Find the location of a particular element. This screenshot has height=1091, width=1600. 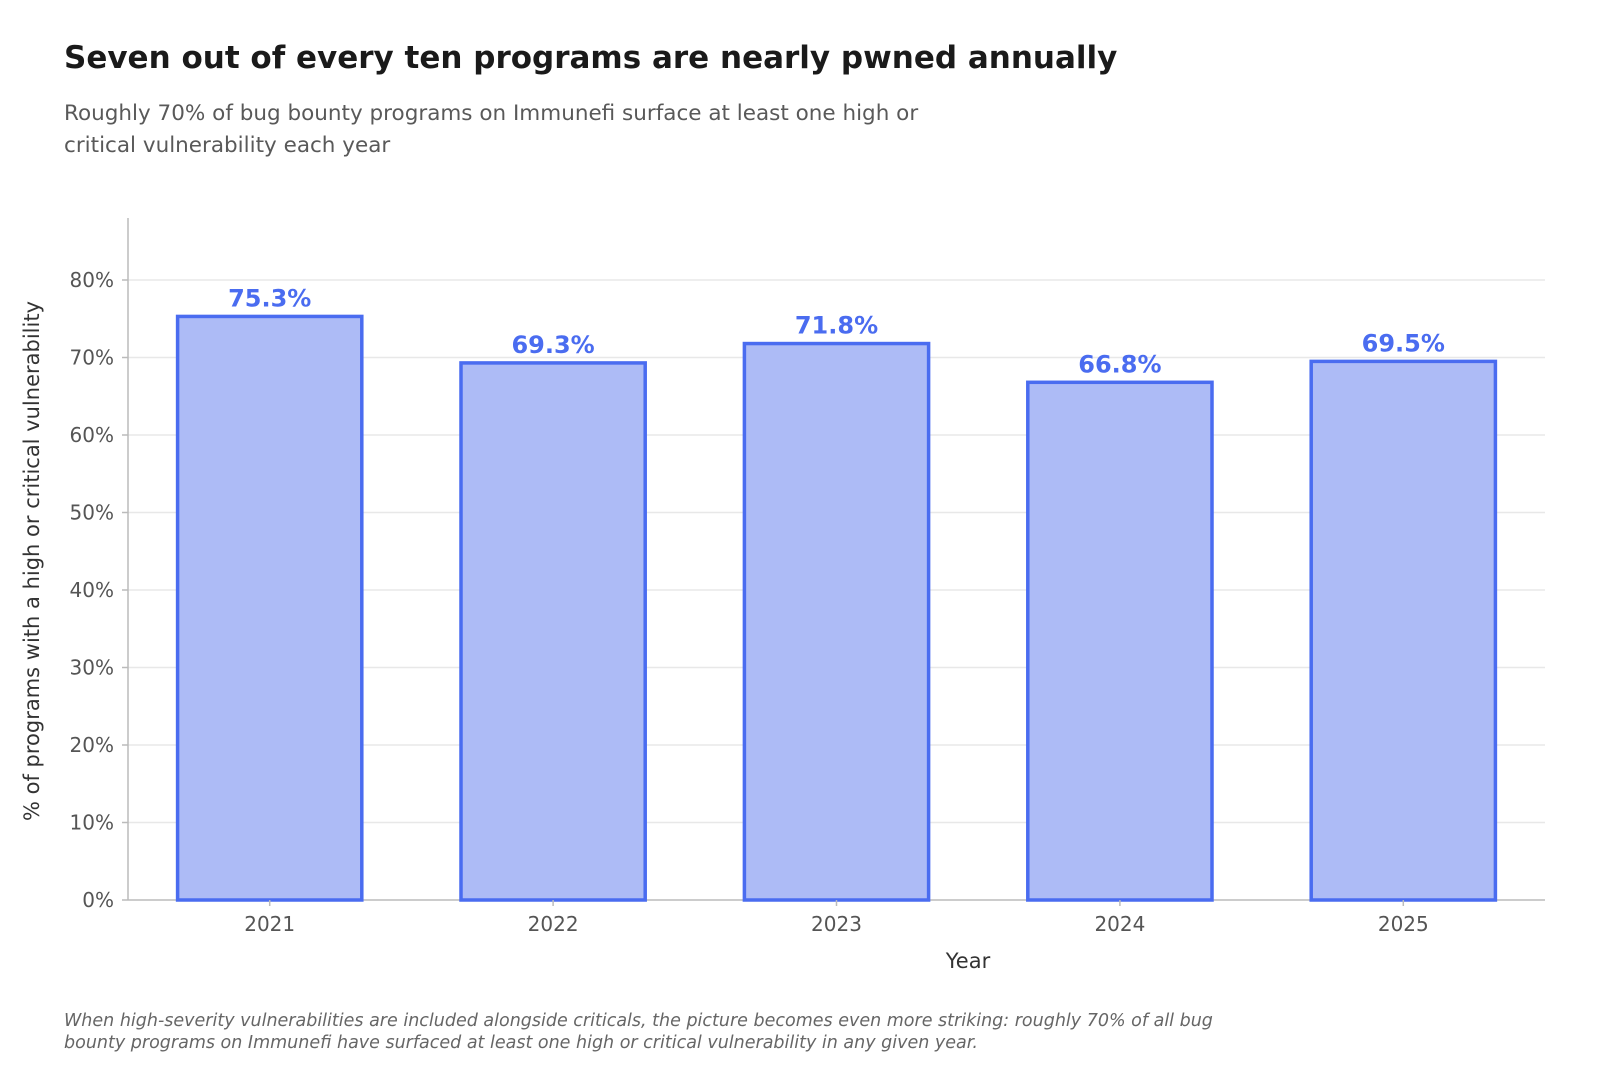

x-tick-label: 2023 is located at coordinates (836, 924).